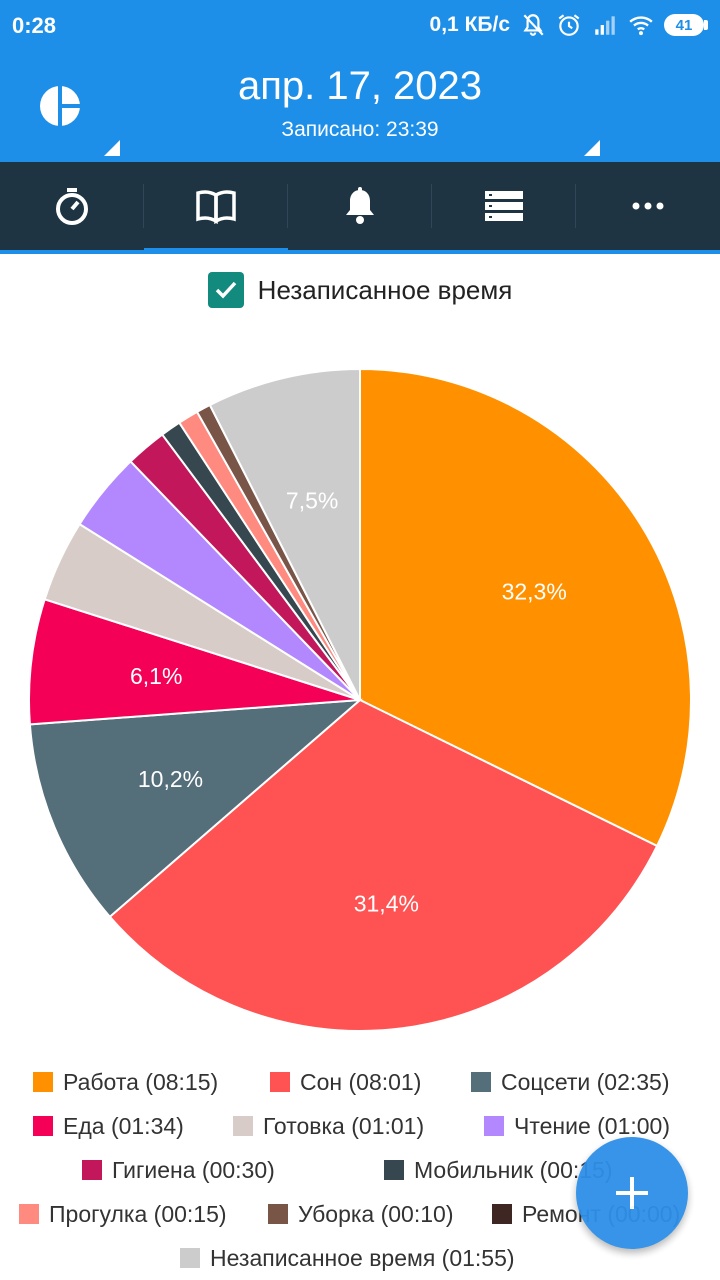 The height and width of the screenshot is (1280, 720). What do you see at coordinates (123, 1125) in the screenshot?
I see `legend-label: Еда (01:34)` at bounding box center [123, 1125].